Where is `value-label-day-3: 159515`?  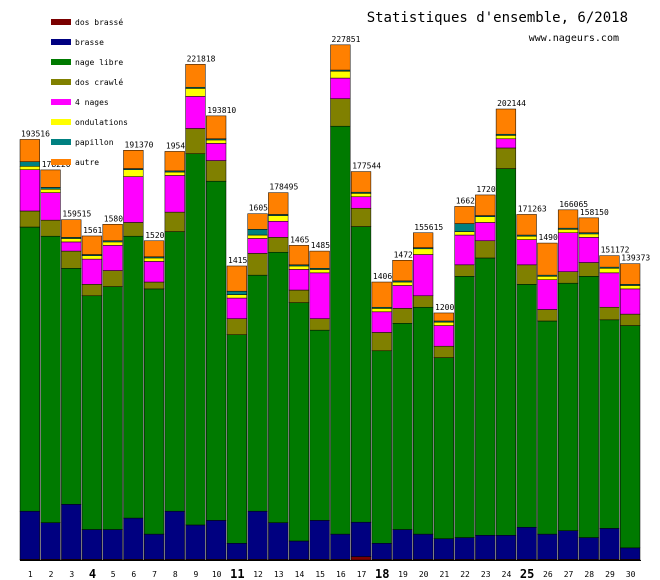
value-label-day-3: 159515 is located at coordinates (76, 214).